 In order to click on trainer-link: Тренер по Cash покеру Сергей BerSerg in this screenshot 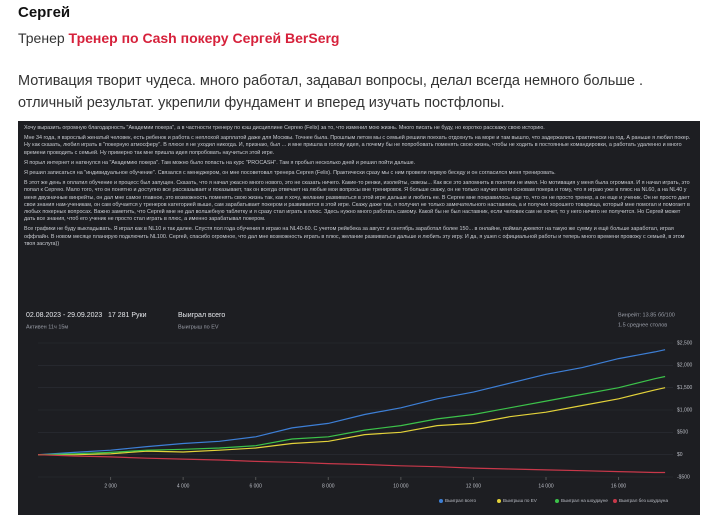, I will do `click(204, 38)`.